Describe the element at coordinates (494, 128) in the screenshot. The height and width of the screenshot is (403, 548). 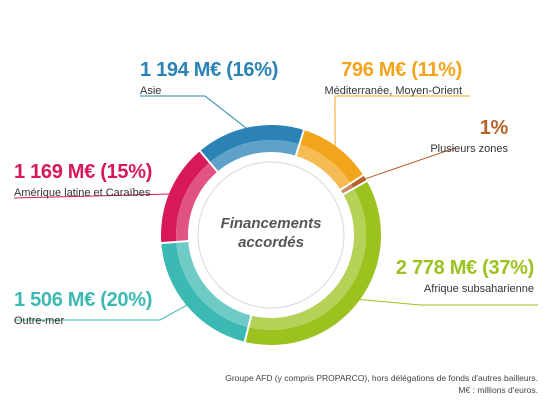
I see `plusieurs-zones-value: 1%` at that location.